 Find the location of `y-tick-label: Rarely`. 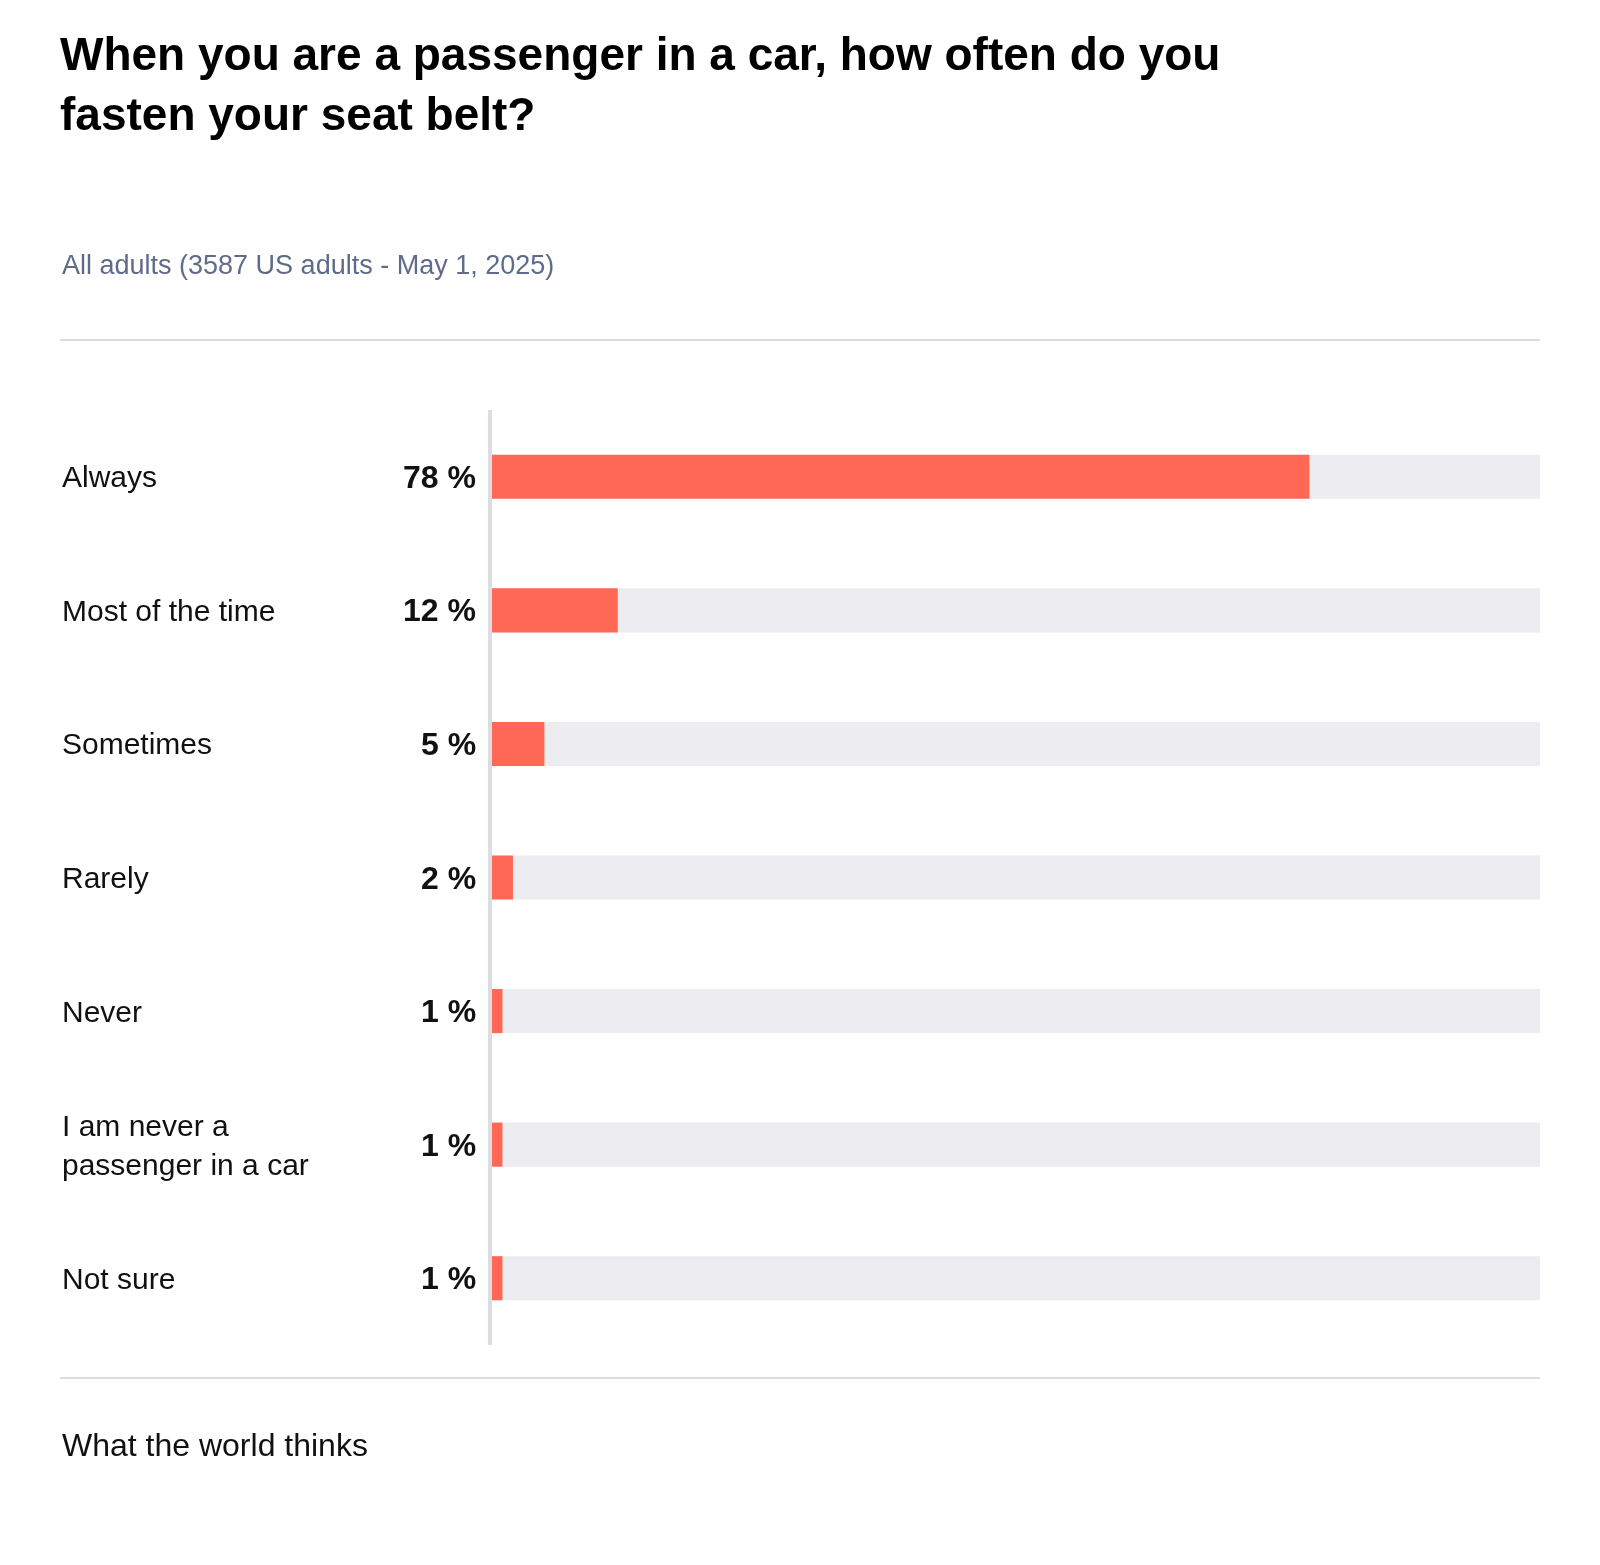

y-tick-label: Rarely is located at coordinates (105, 877).